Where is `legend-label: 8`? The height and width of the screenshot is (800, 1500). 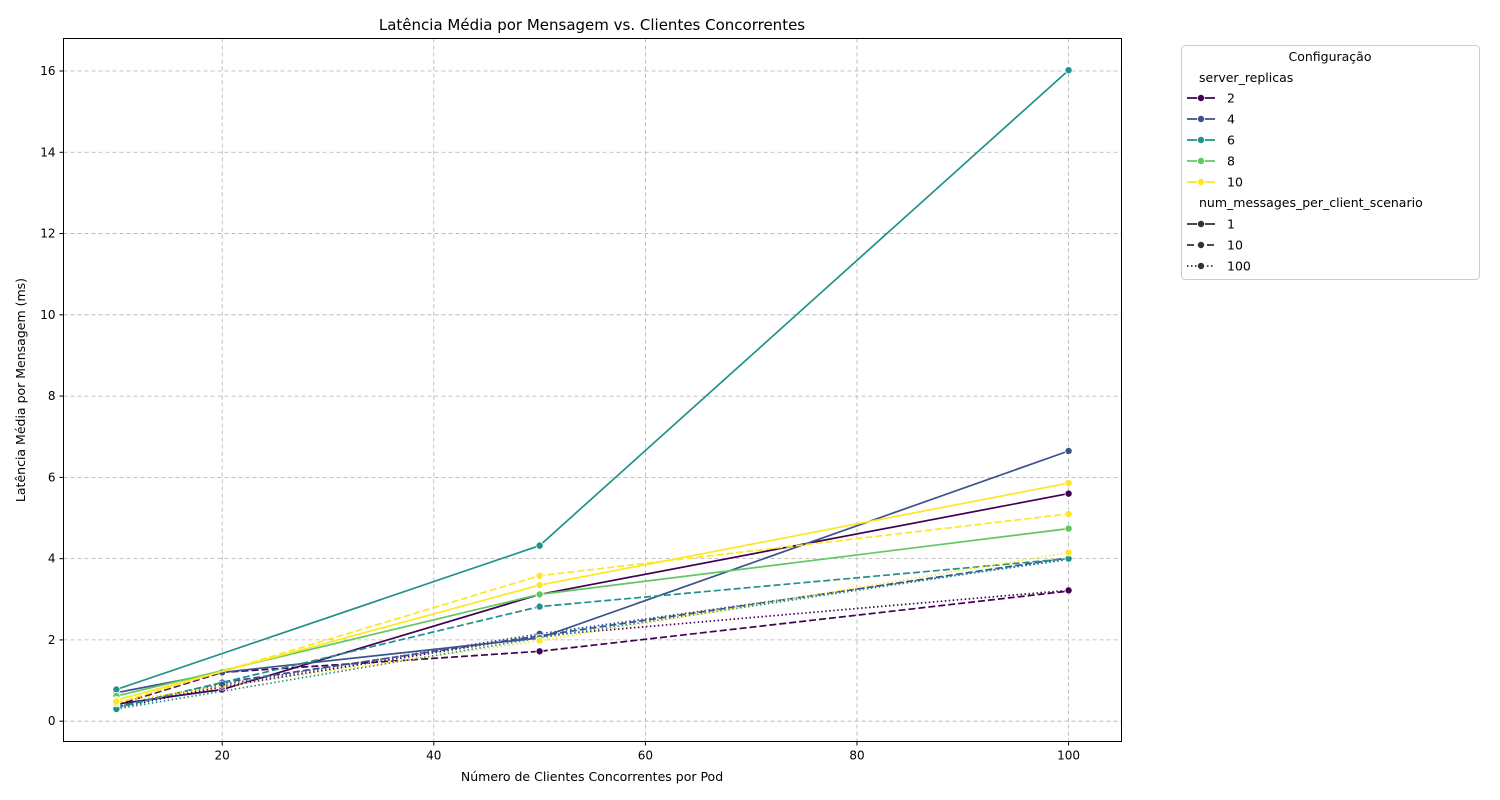 legend-label: 8 is located at coordinates (1231, 161).